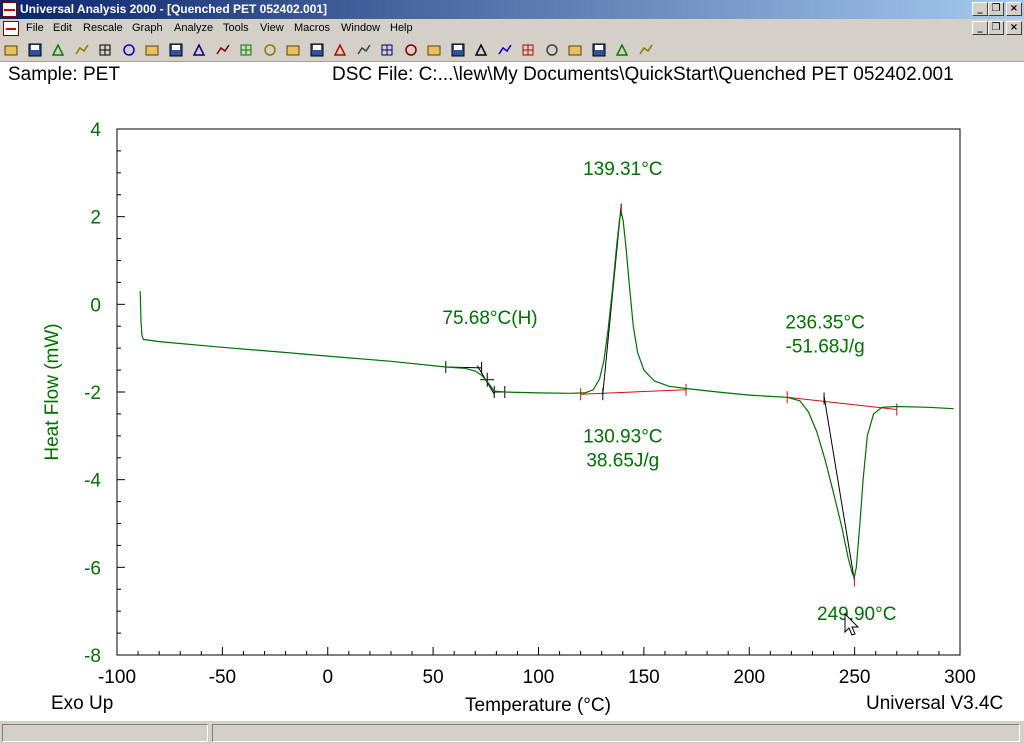 Image resolution: width=1024 pixels, height=744 pixels. What do you see at coordinates (960, 677) in the screenshot?
I see `x-tick-label: 300` at bounding box center [960, 677].